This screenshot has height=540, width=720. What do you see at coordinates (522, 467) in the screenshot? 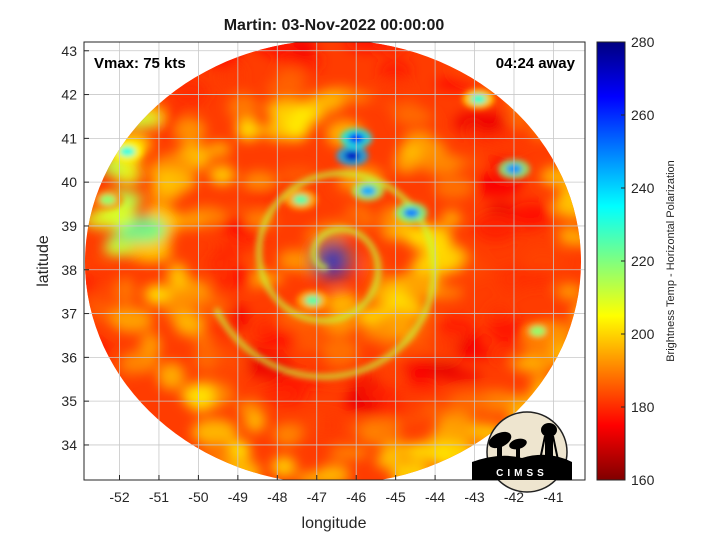
I see `logo-ground` at bounding box center [522, 467].